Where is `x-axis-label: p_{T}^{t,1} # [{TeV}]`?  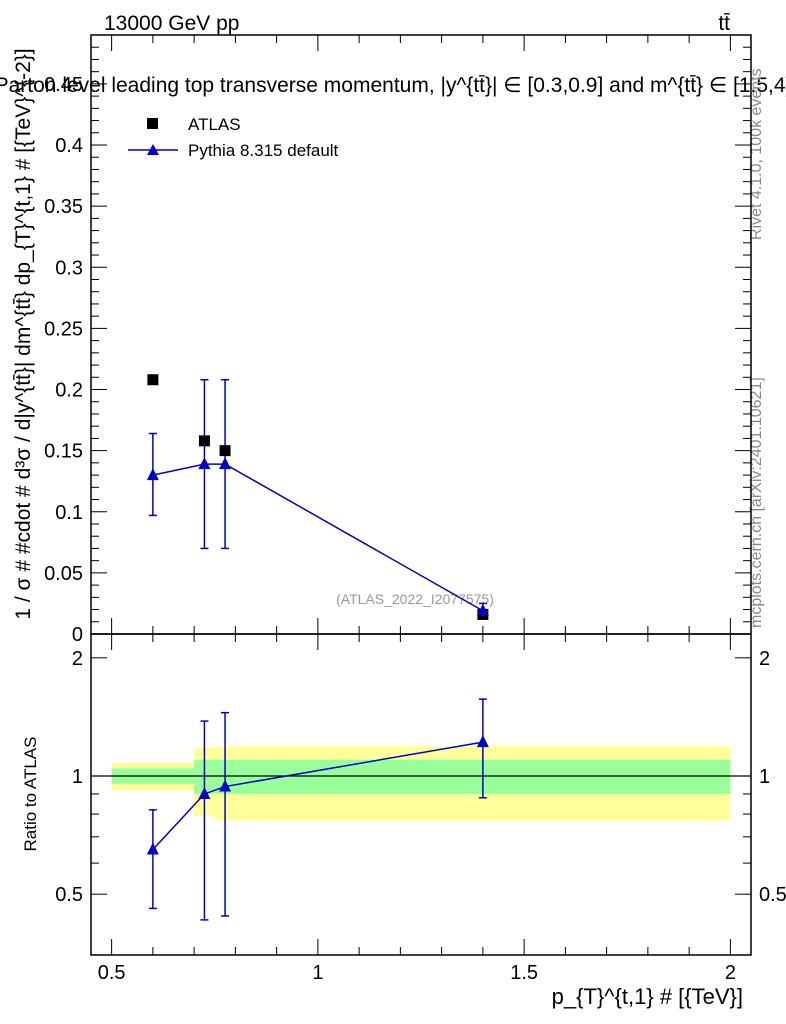
x-axis-label: p_{T}^{t,1} # [{TeV}] is located at coordinates (647, 996).